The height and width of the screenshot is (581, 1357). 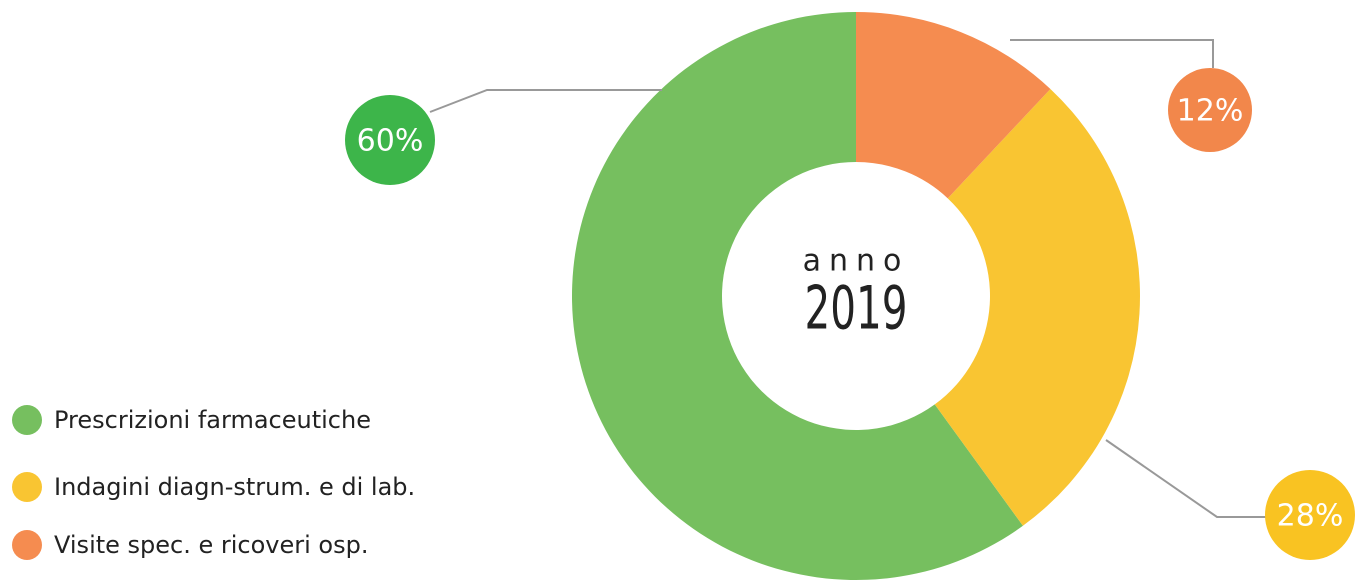 What do you see at coordinates (212, 420) in the screenshot?
I see `legend-label: Prescrizioni farmaceutiche` at bounding box center [212, 420].